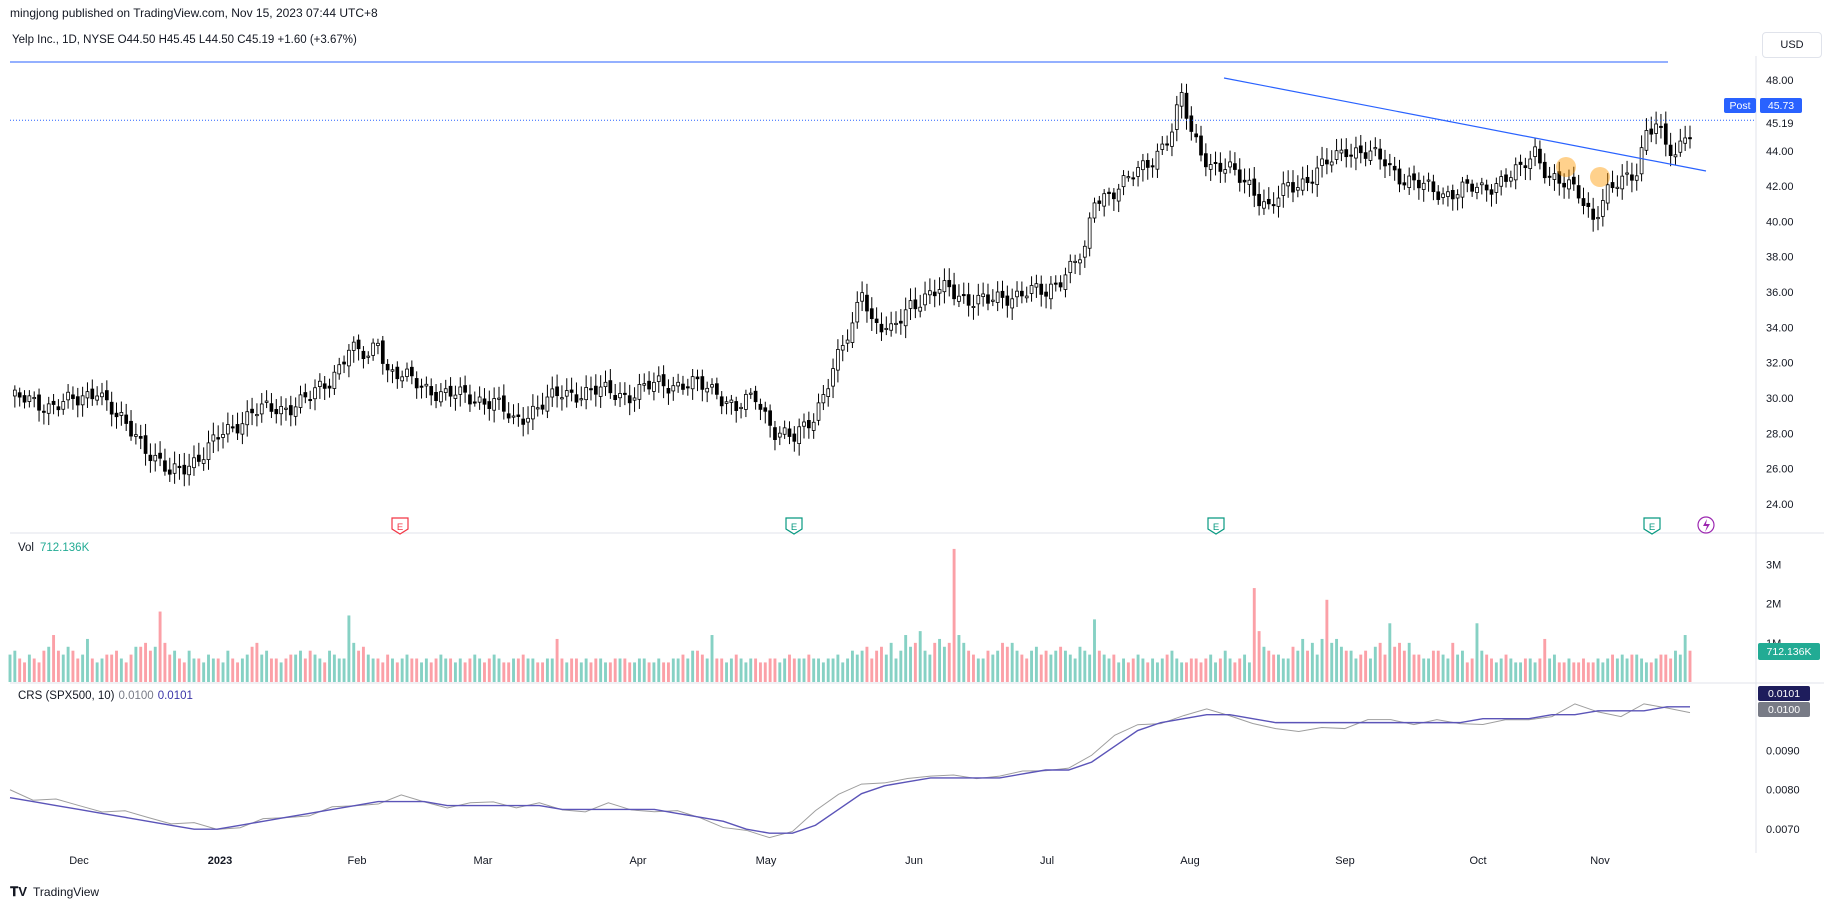 Image resolution: width=1835 pixels, height=911 pixels. I want to click on crs-y-axis: 0.0070 0.0080 0.0090 0.0100, so click(1783, 771).